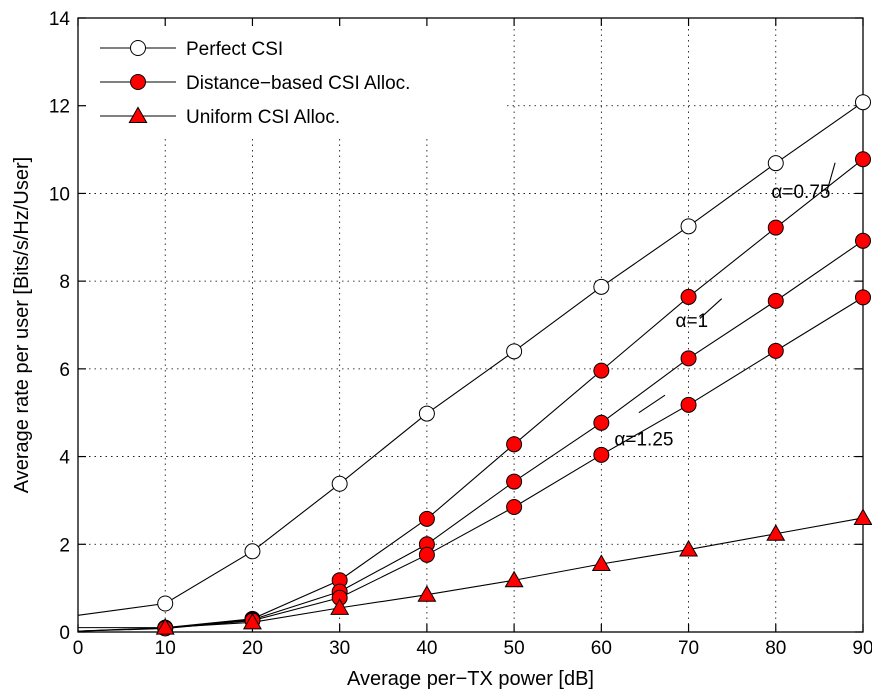  I want to click on x-tick-label: 10, so click(165, 648).